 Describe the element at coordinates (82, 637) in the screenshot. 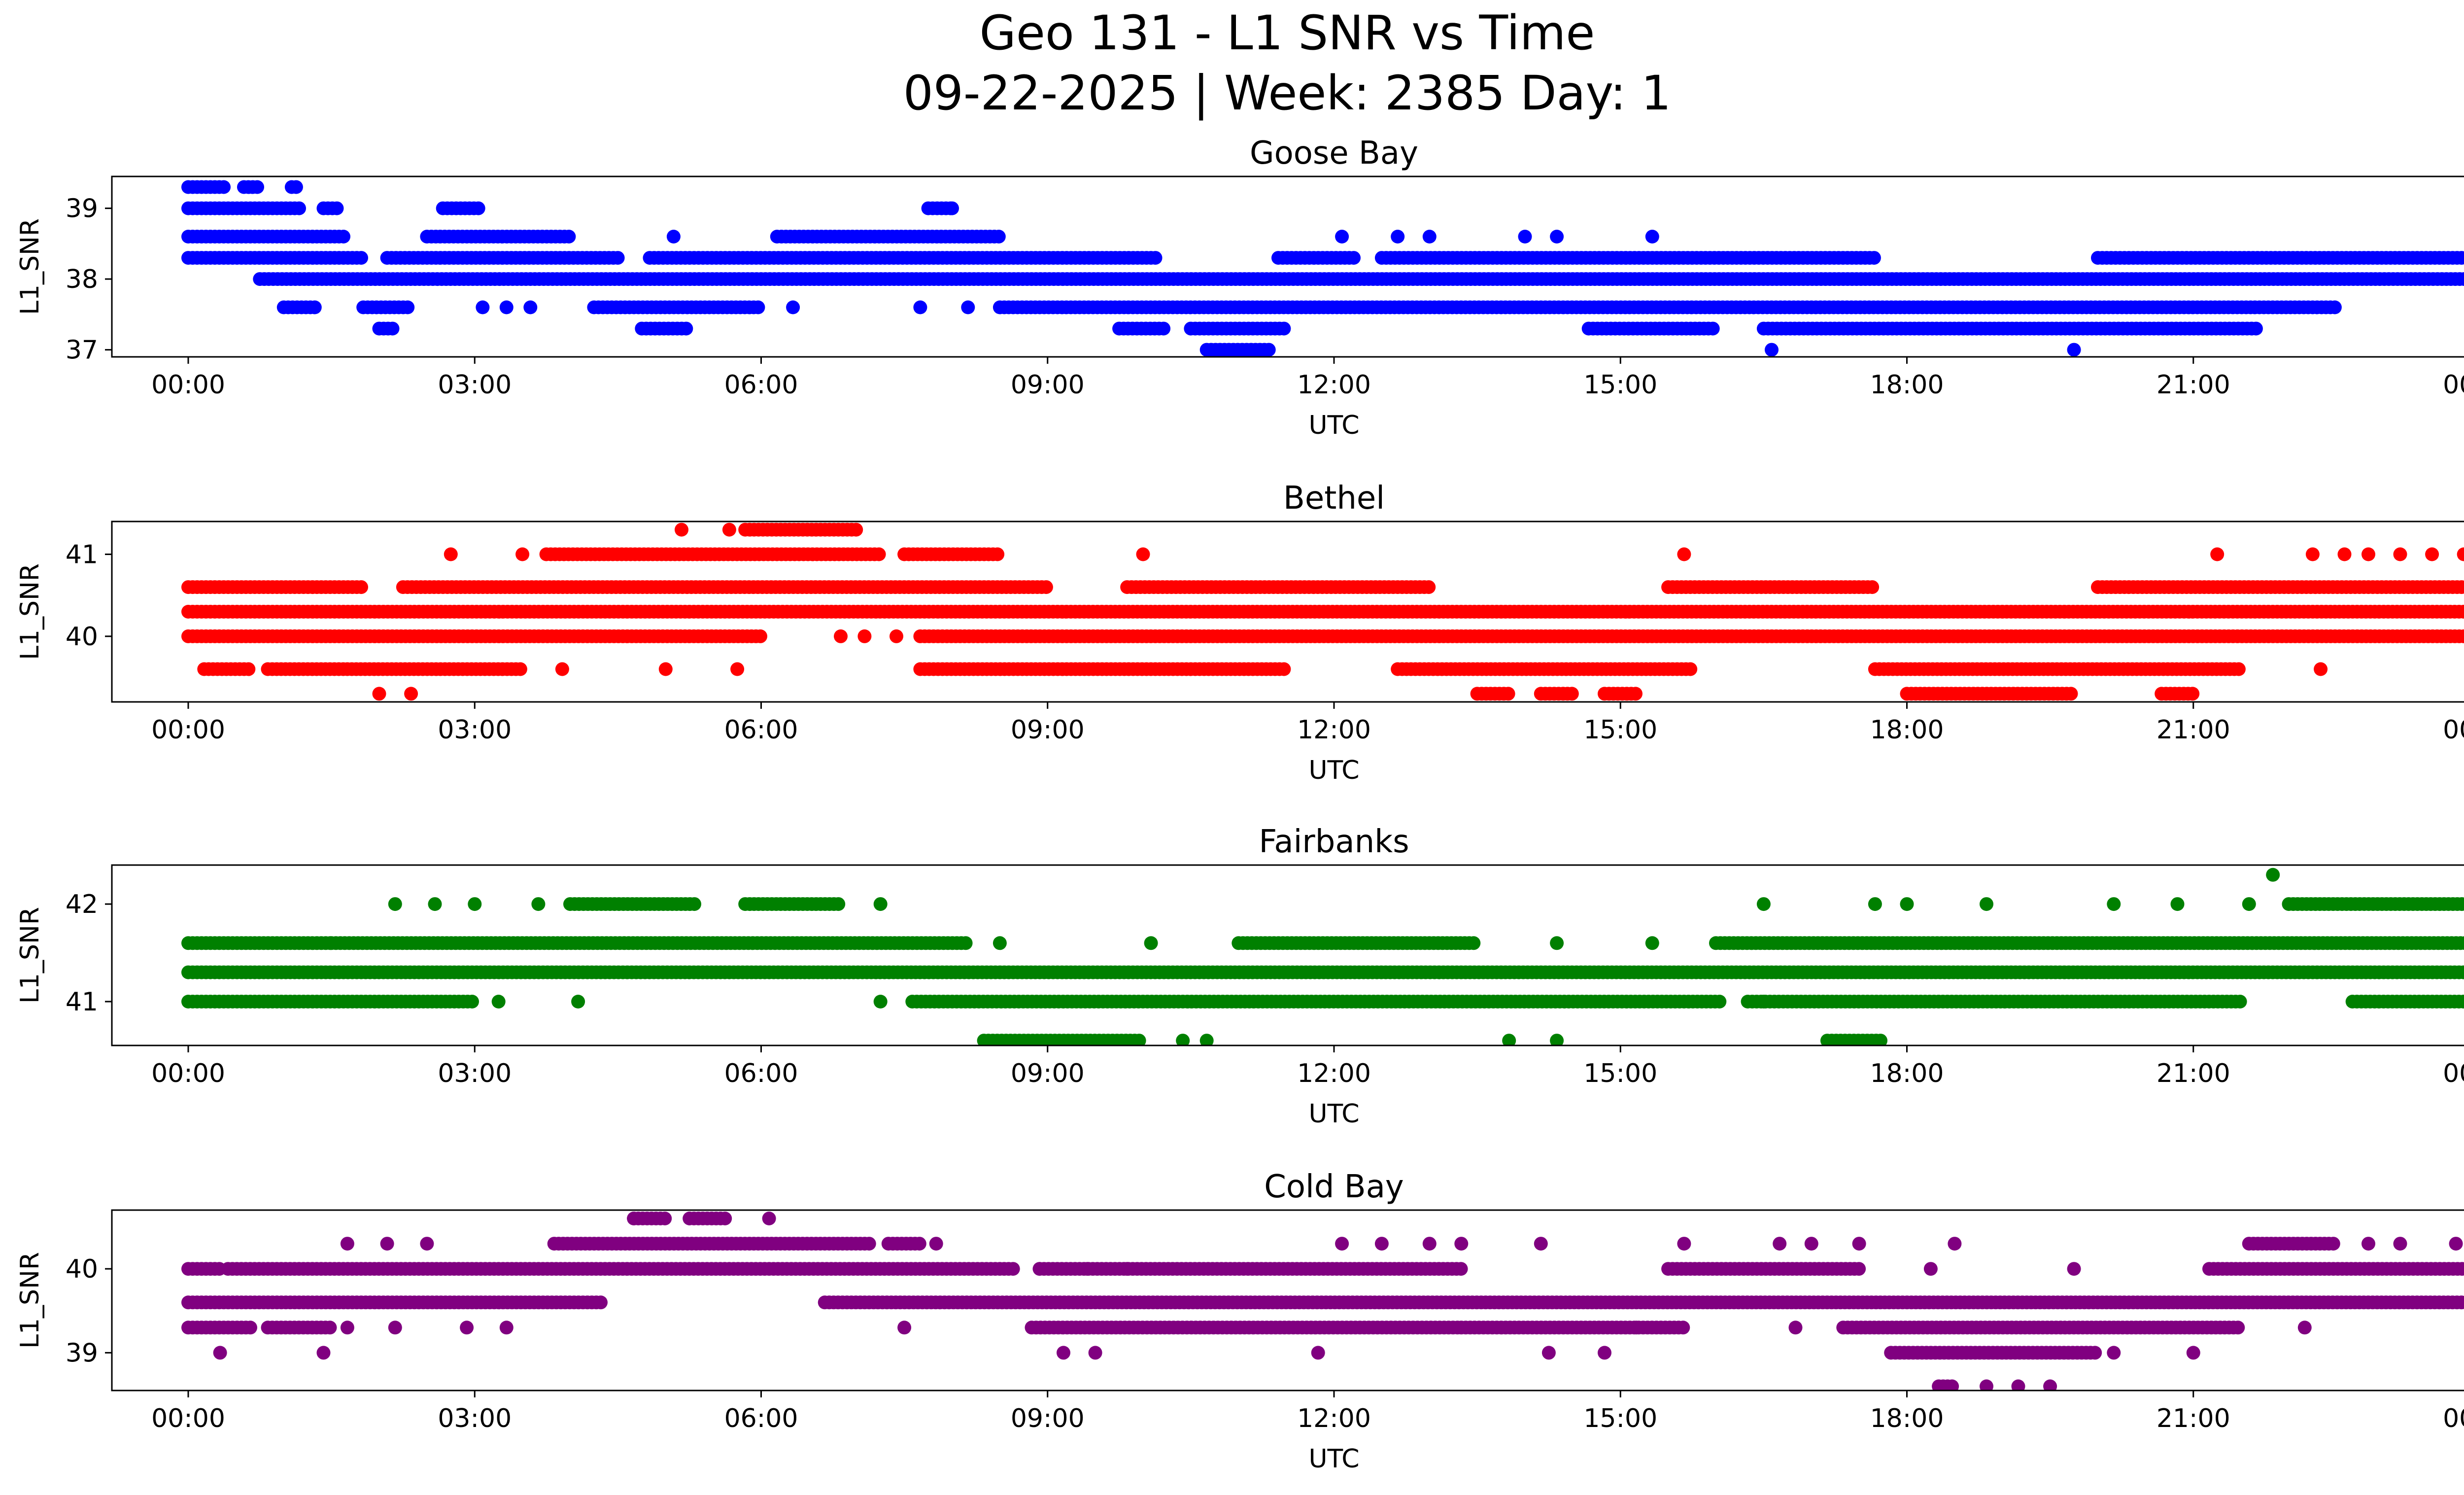

I see `y-tick-label: 40` at that location.